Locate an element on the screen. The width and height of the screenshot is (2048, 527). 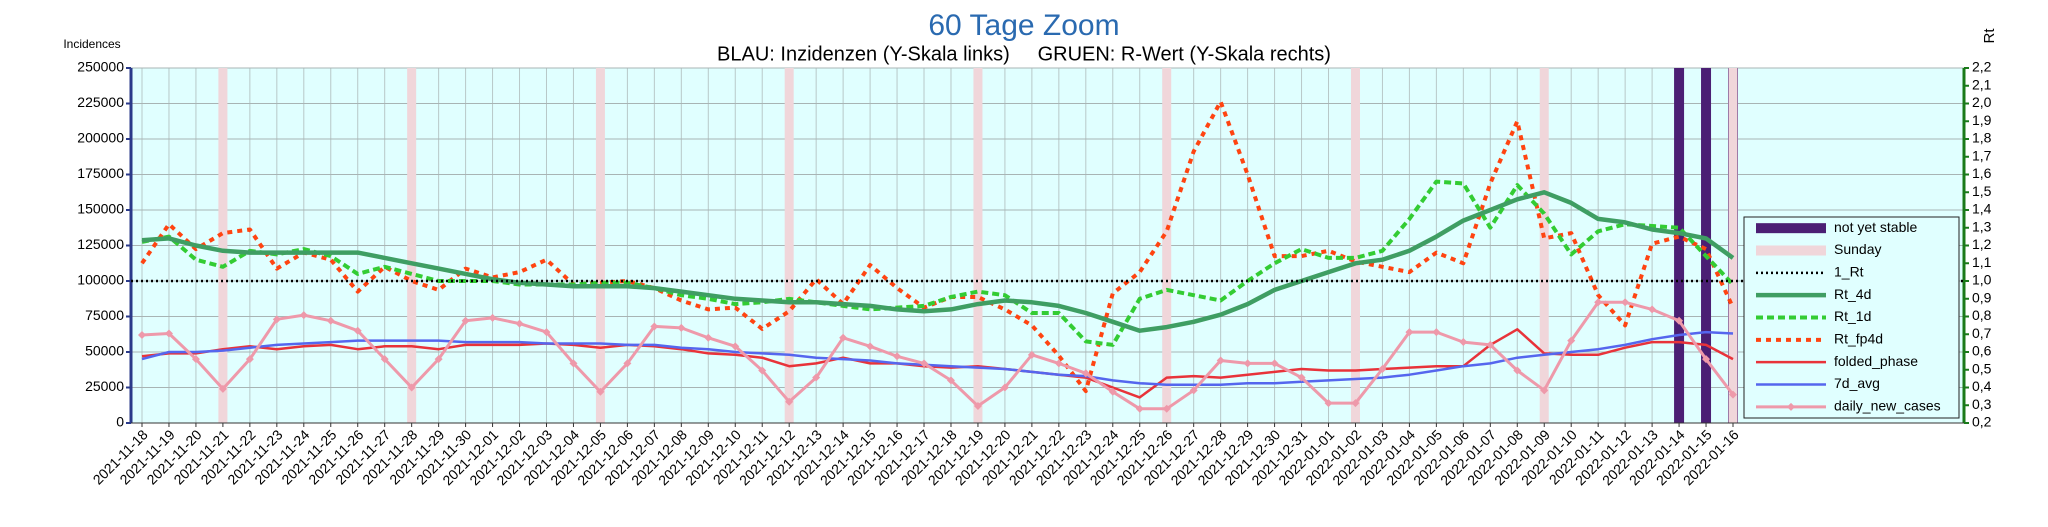
legend-label: Rt_1d is located at coordinates (1852, 316).